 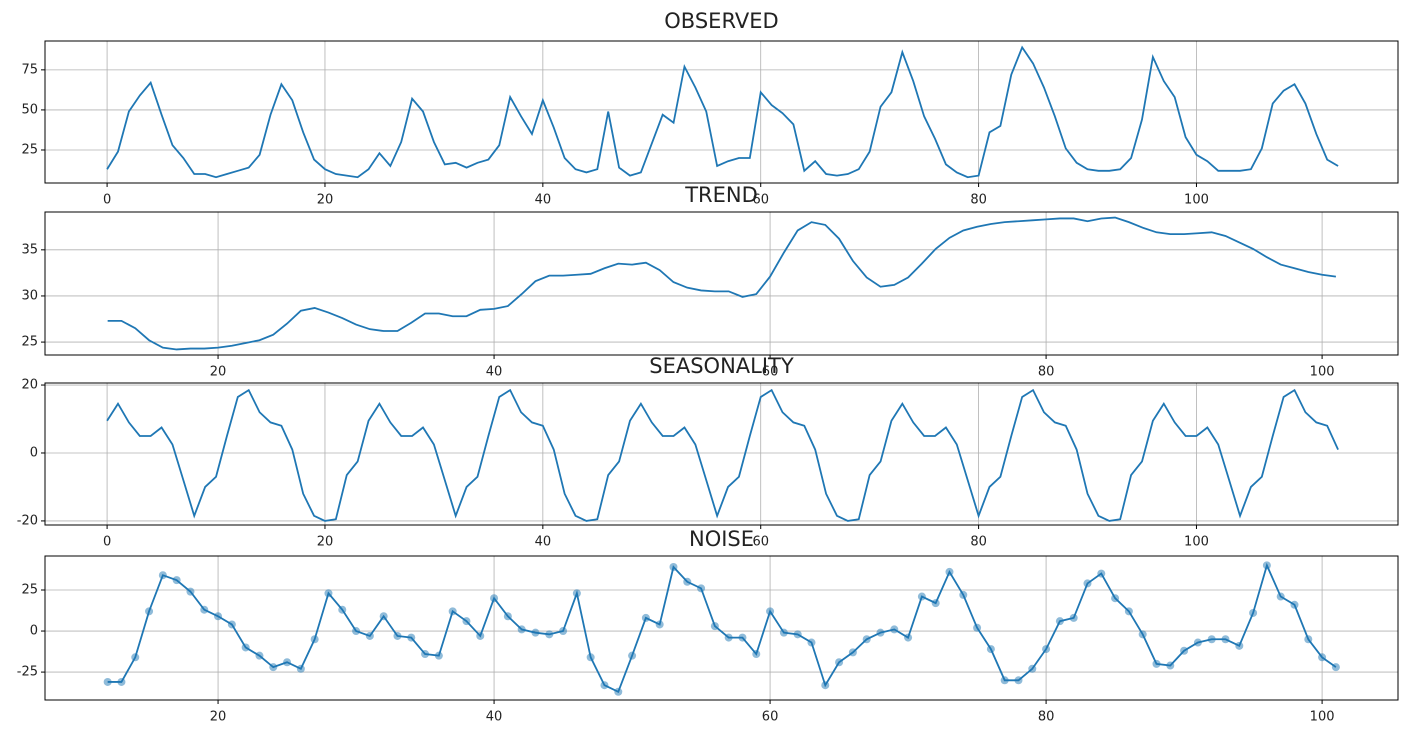 What do you see at coordinates (721, 366) in the screenshot?
I see `chart-title: SEASONALITY` at bounding box center [721, 366].